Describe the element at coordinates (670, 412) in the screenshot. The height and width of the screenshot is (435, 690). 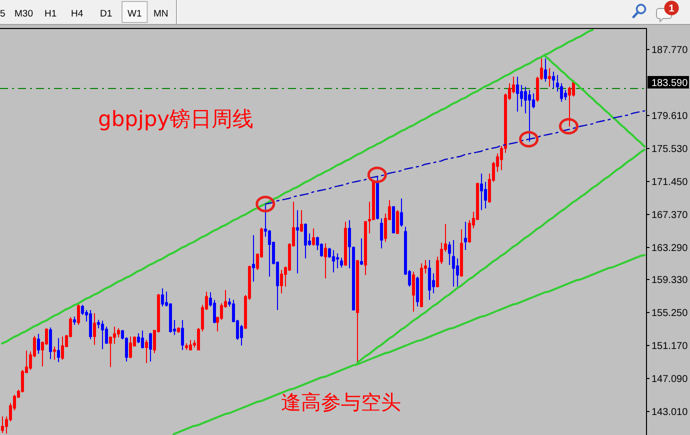
I see `y-tick-label: 143.010` at that location.